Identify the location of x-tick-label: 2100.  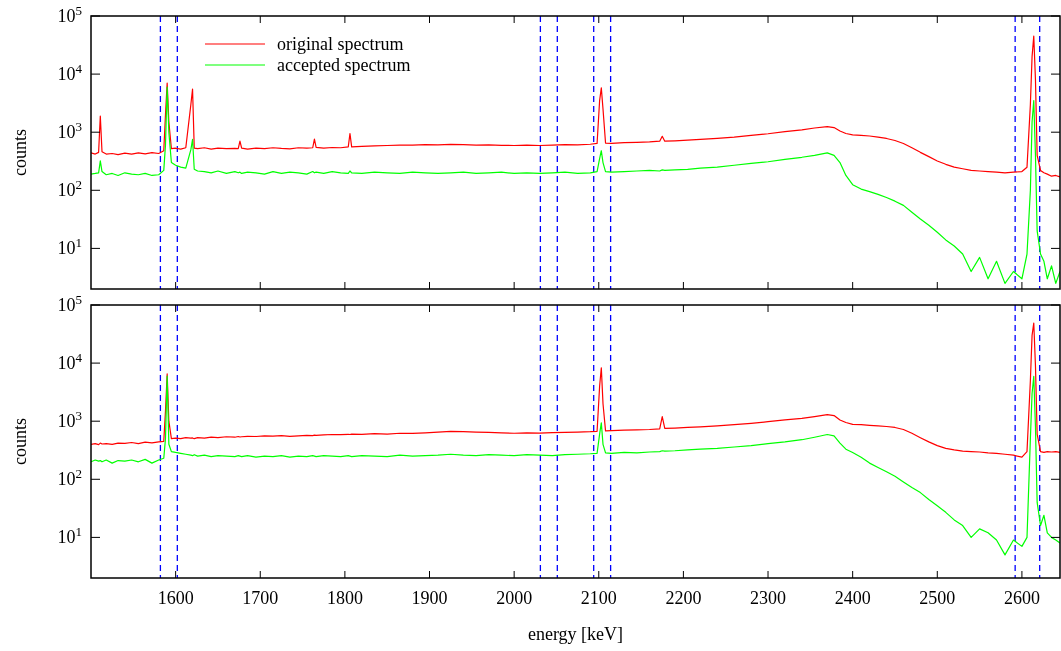
(598, 598).